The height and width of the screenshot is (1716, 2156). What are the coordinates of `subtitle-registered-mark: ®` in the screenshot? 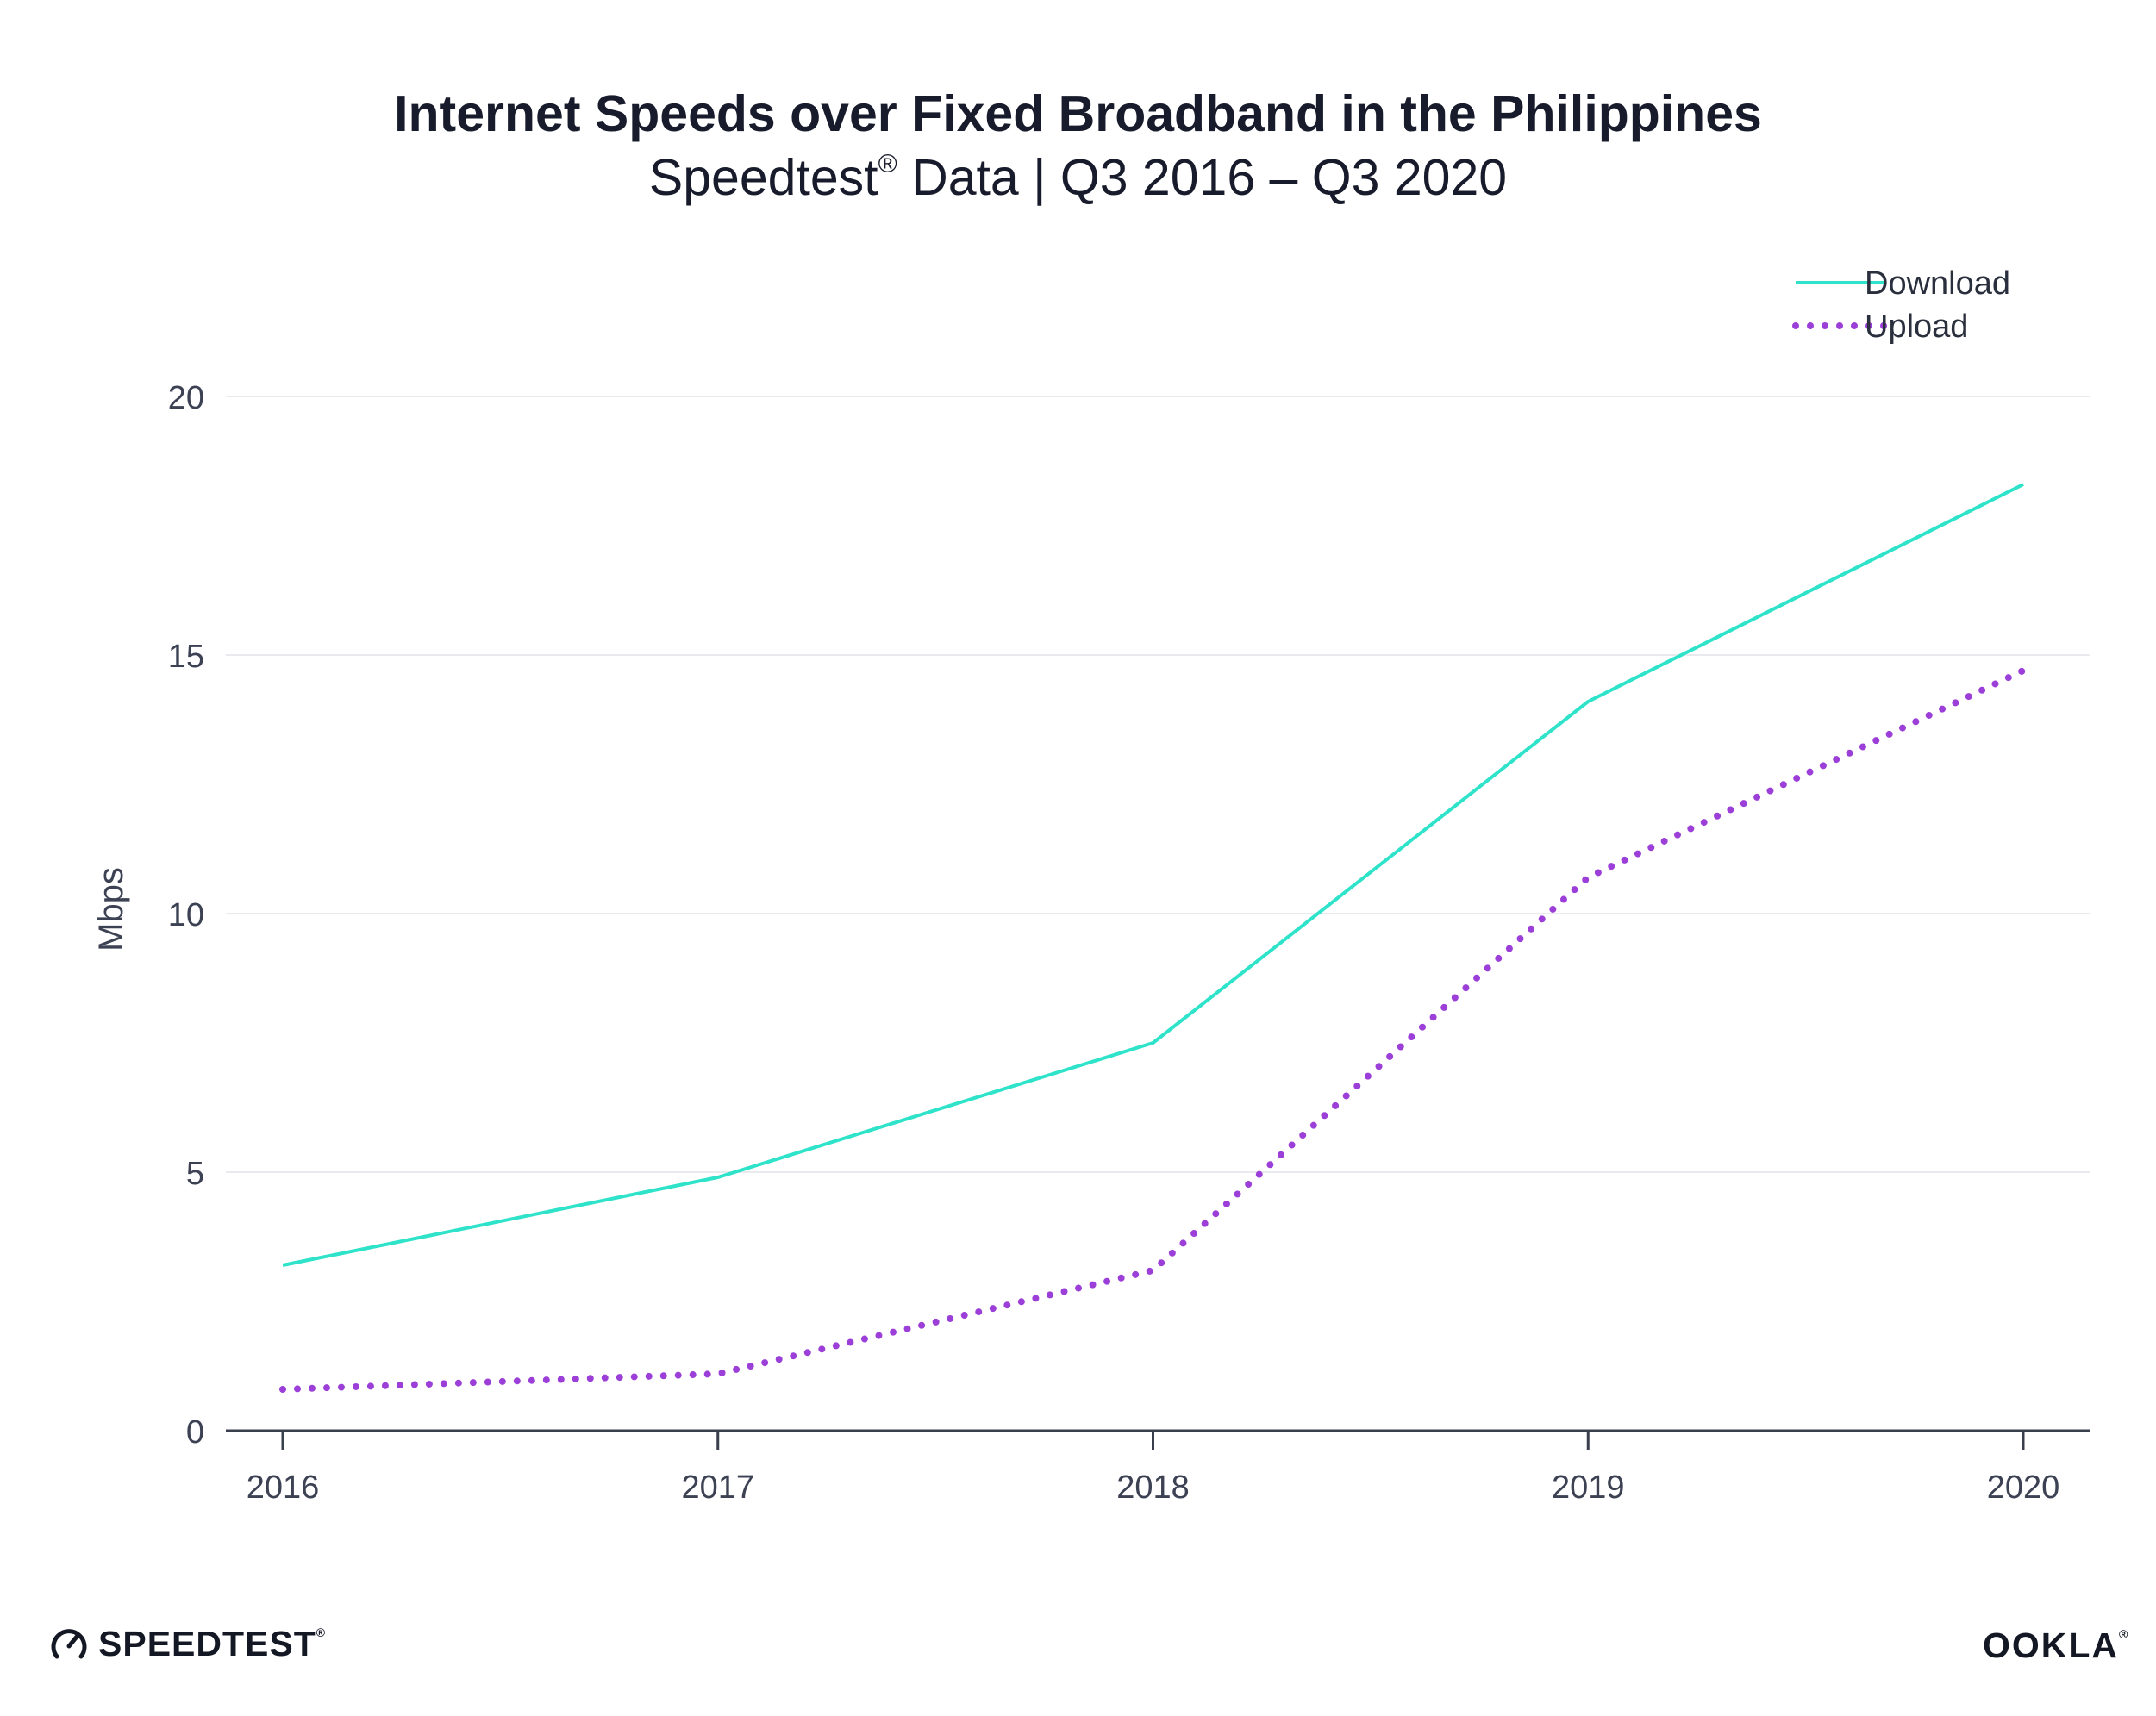 It's located at (887, 164).